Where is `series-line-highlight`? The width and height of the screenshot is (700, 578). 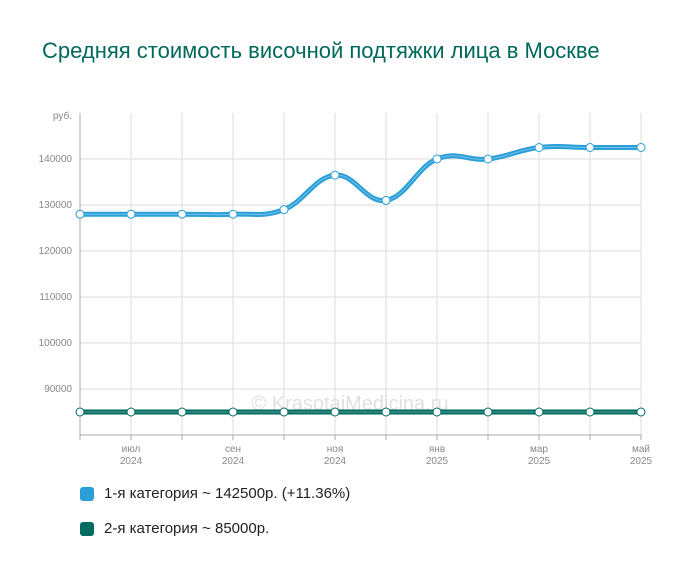
series-line-highlight is located at coordinates (360, 180).